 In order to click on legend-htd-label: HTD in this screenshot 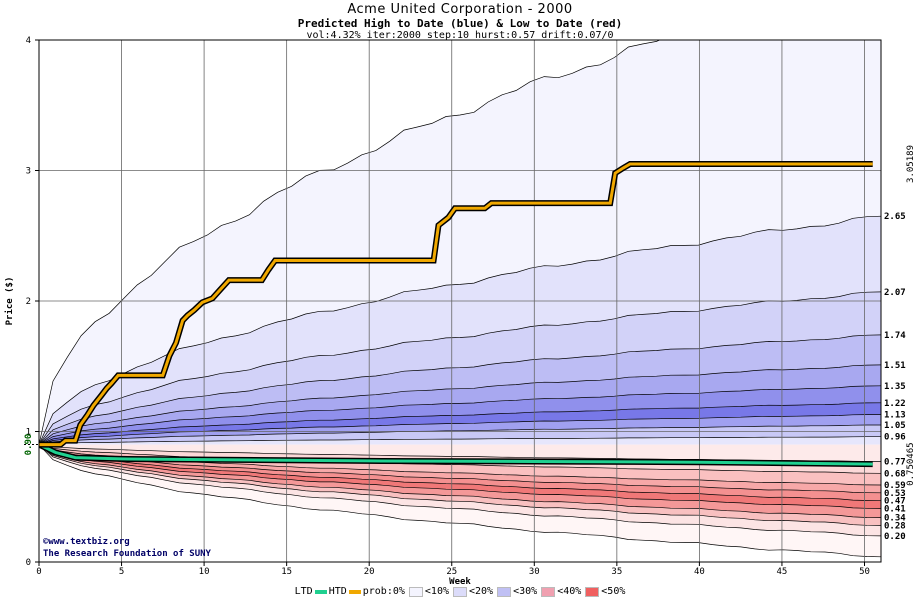, I will do `click(337, 591)`.